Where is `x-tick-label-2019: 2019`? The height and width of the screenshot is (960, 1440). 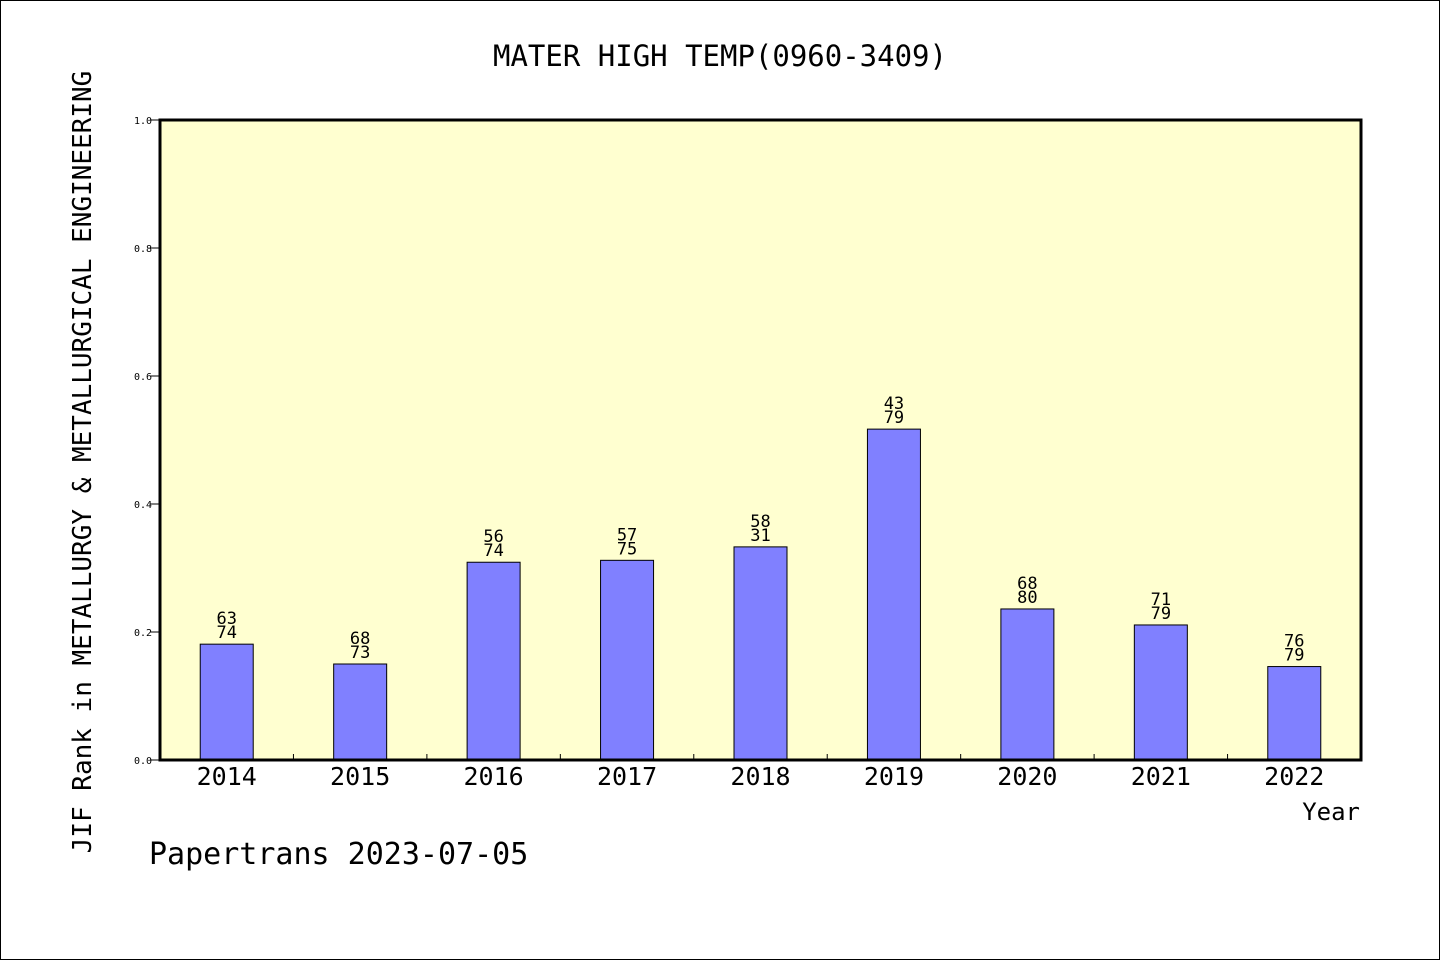 x-tick-label-2019: 2019 is located at coordinates (894, 776).